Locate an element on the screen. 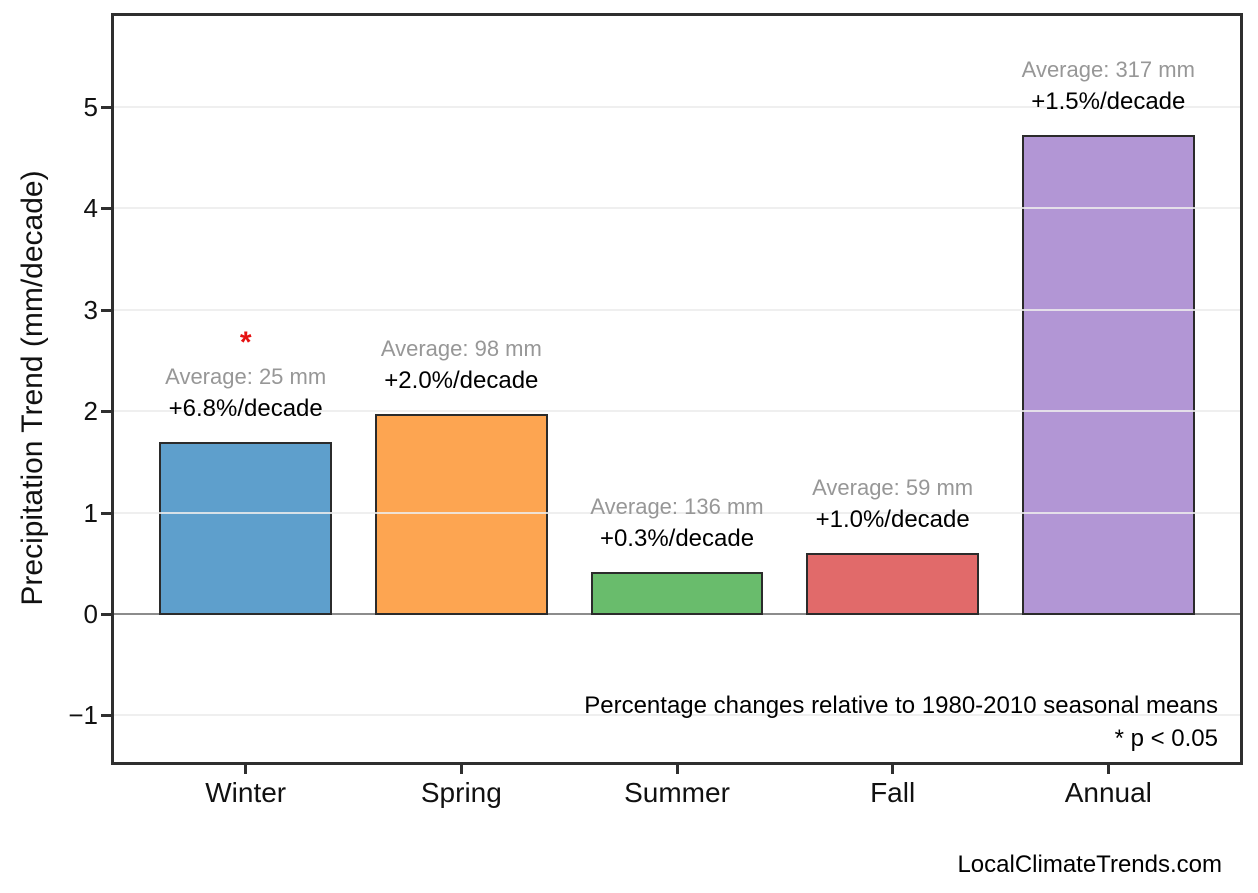  y-tick-label: 5 is located at coordinates (90, 107).